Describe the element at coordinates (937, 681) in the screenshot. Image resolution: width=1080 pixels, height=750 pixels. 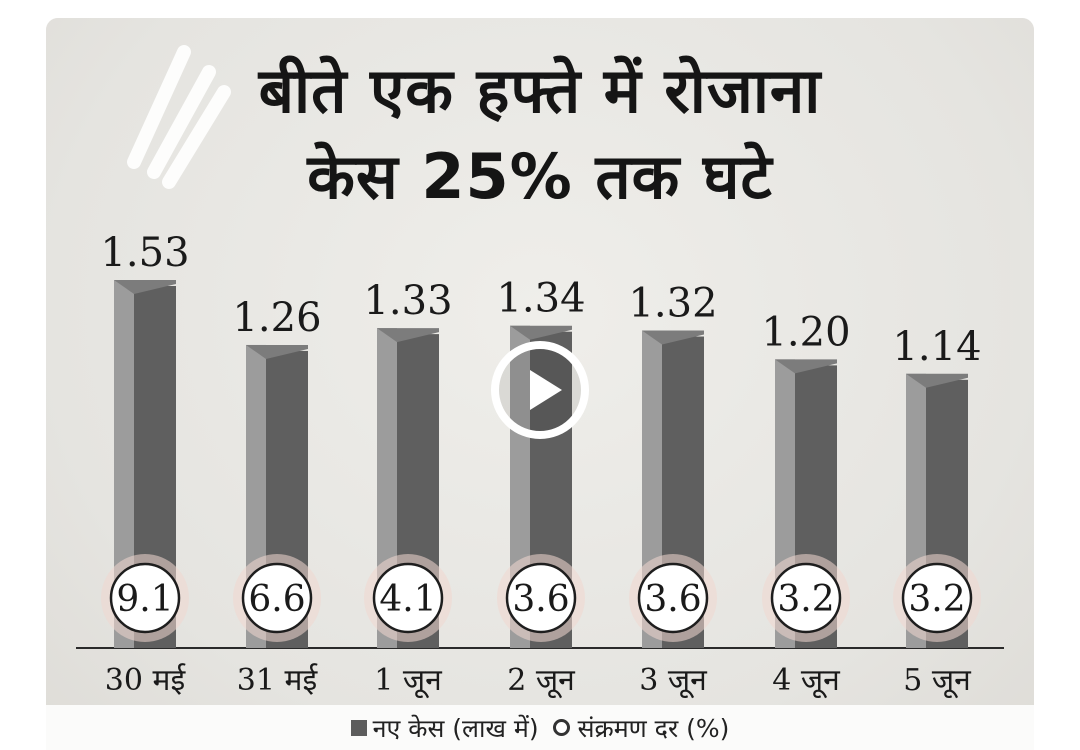
I see `x-tick-label: 5 जून` at that location.